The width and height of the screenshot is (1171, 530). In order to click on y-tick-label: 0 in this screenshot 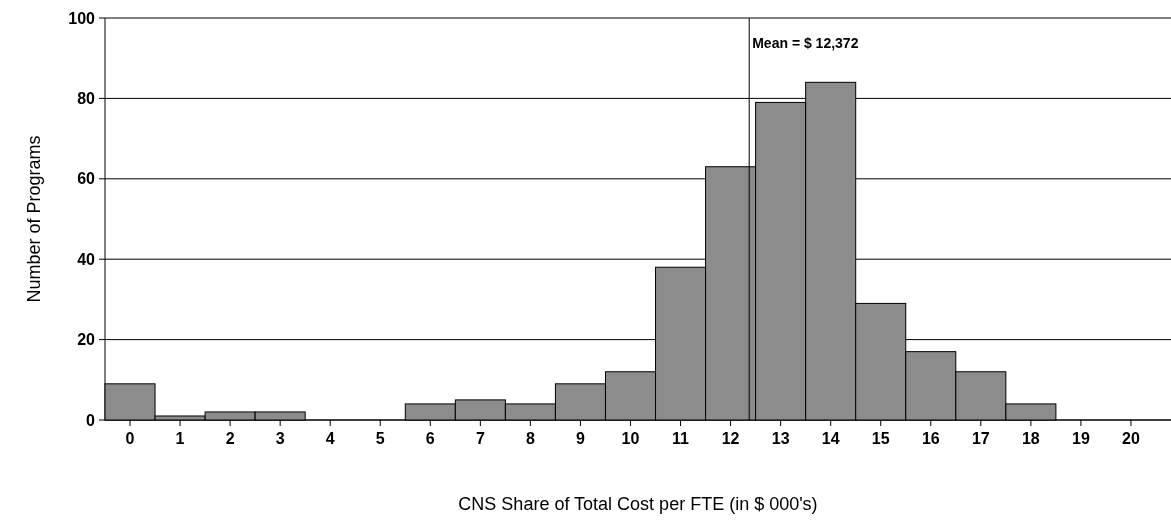, I will do `click(91, 420)`.